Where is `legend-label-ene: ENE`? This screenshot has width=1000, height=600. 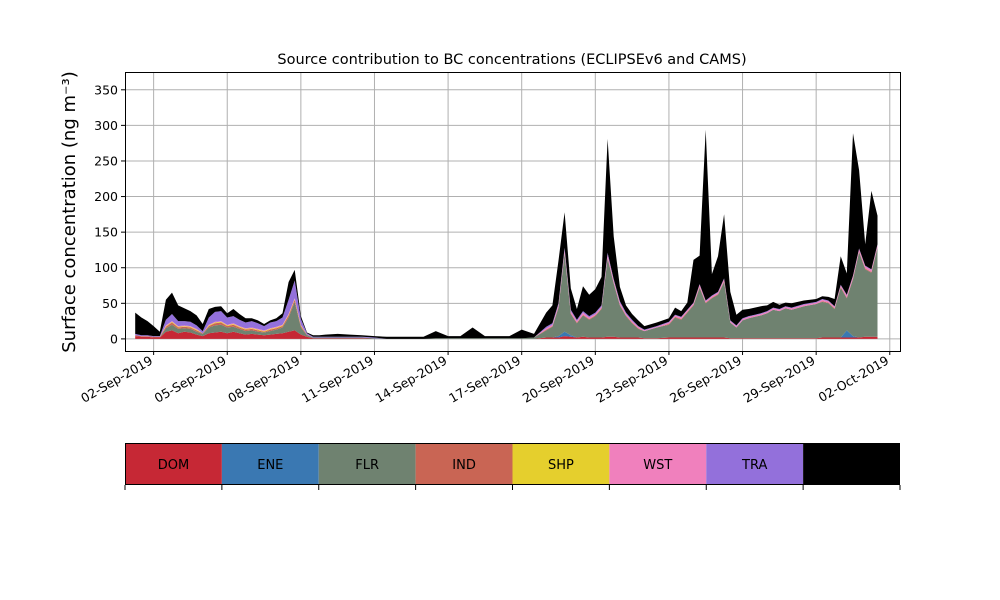 legend-label-ene: ENE is located at coordinates (270, 465).